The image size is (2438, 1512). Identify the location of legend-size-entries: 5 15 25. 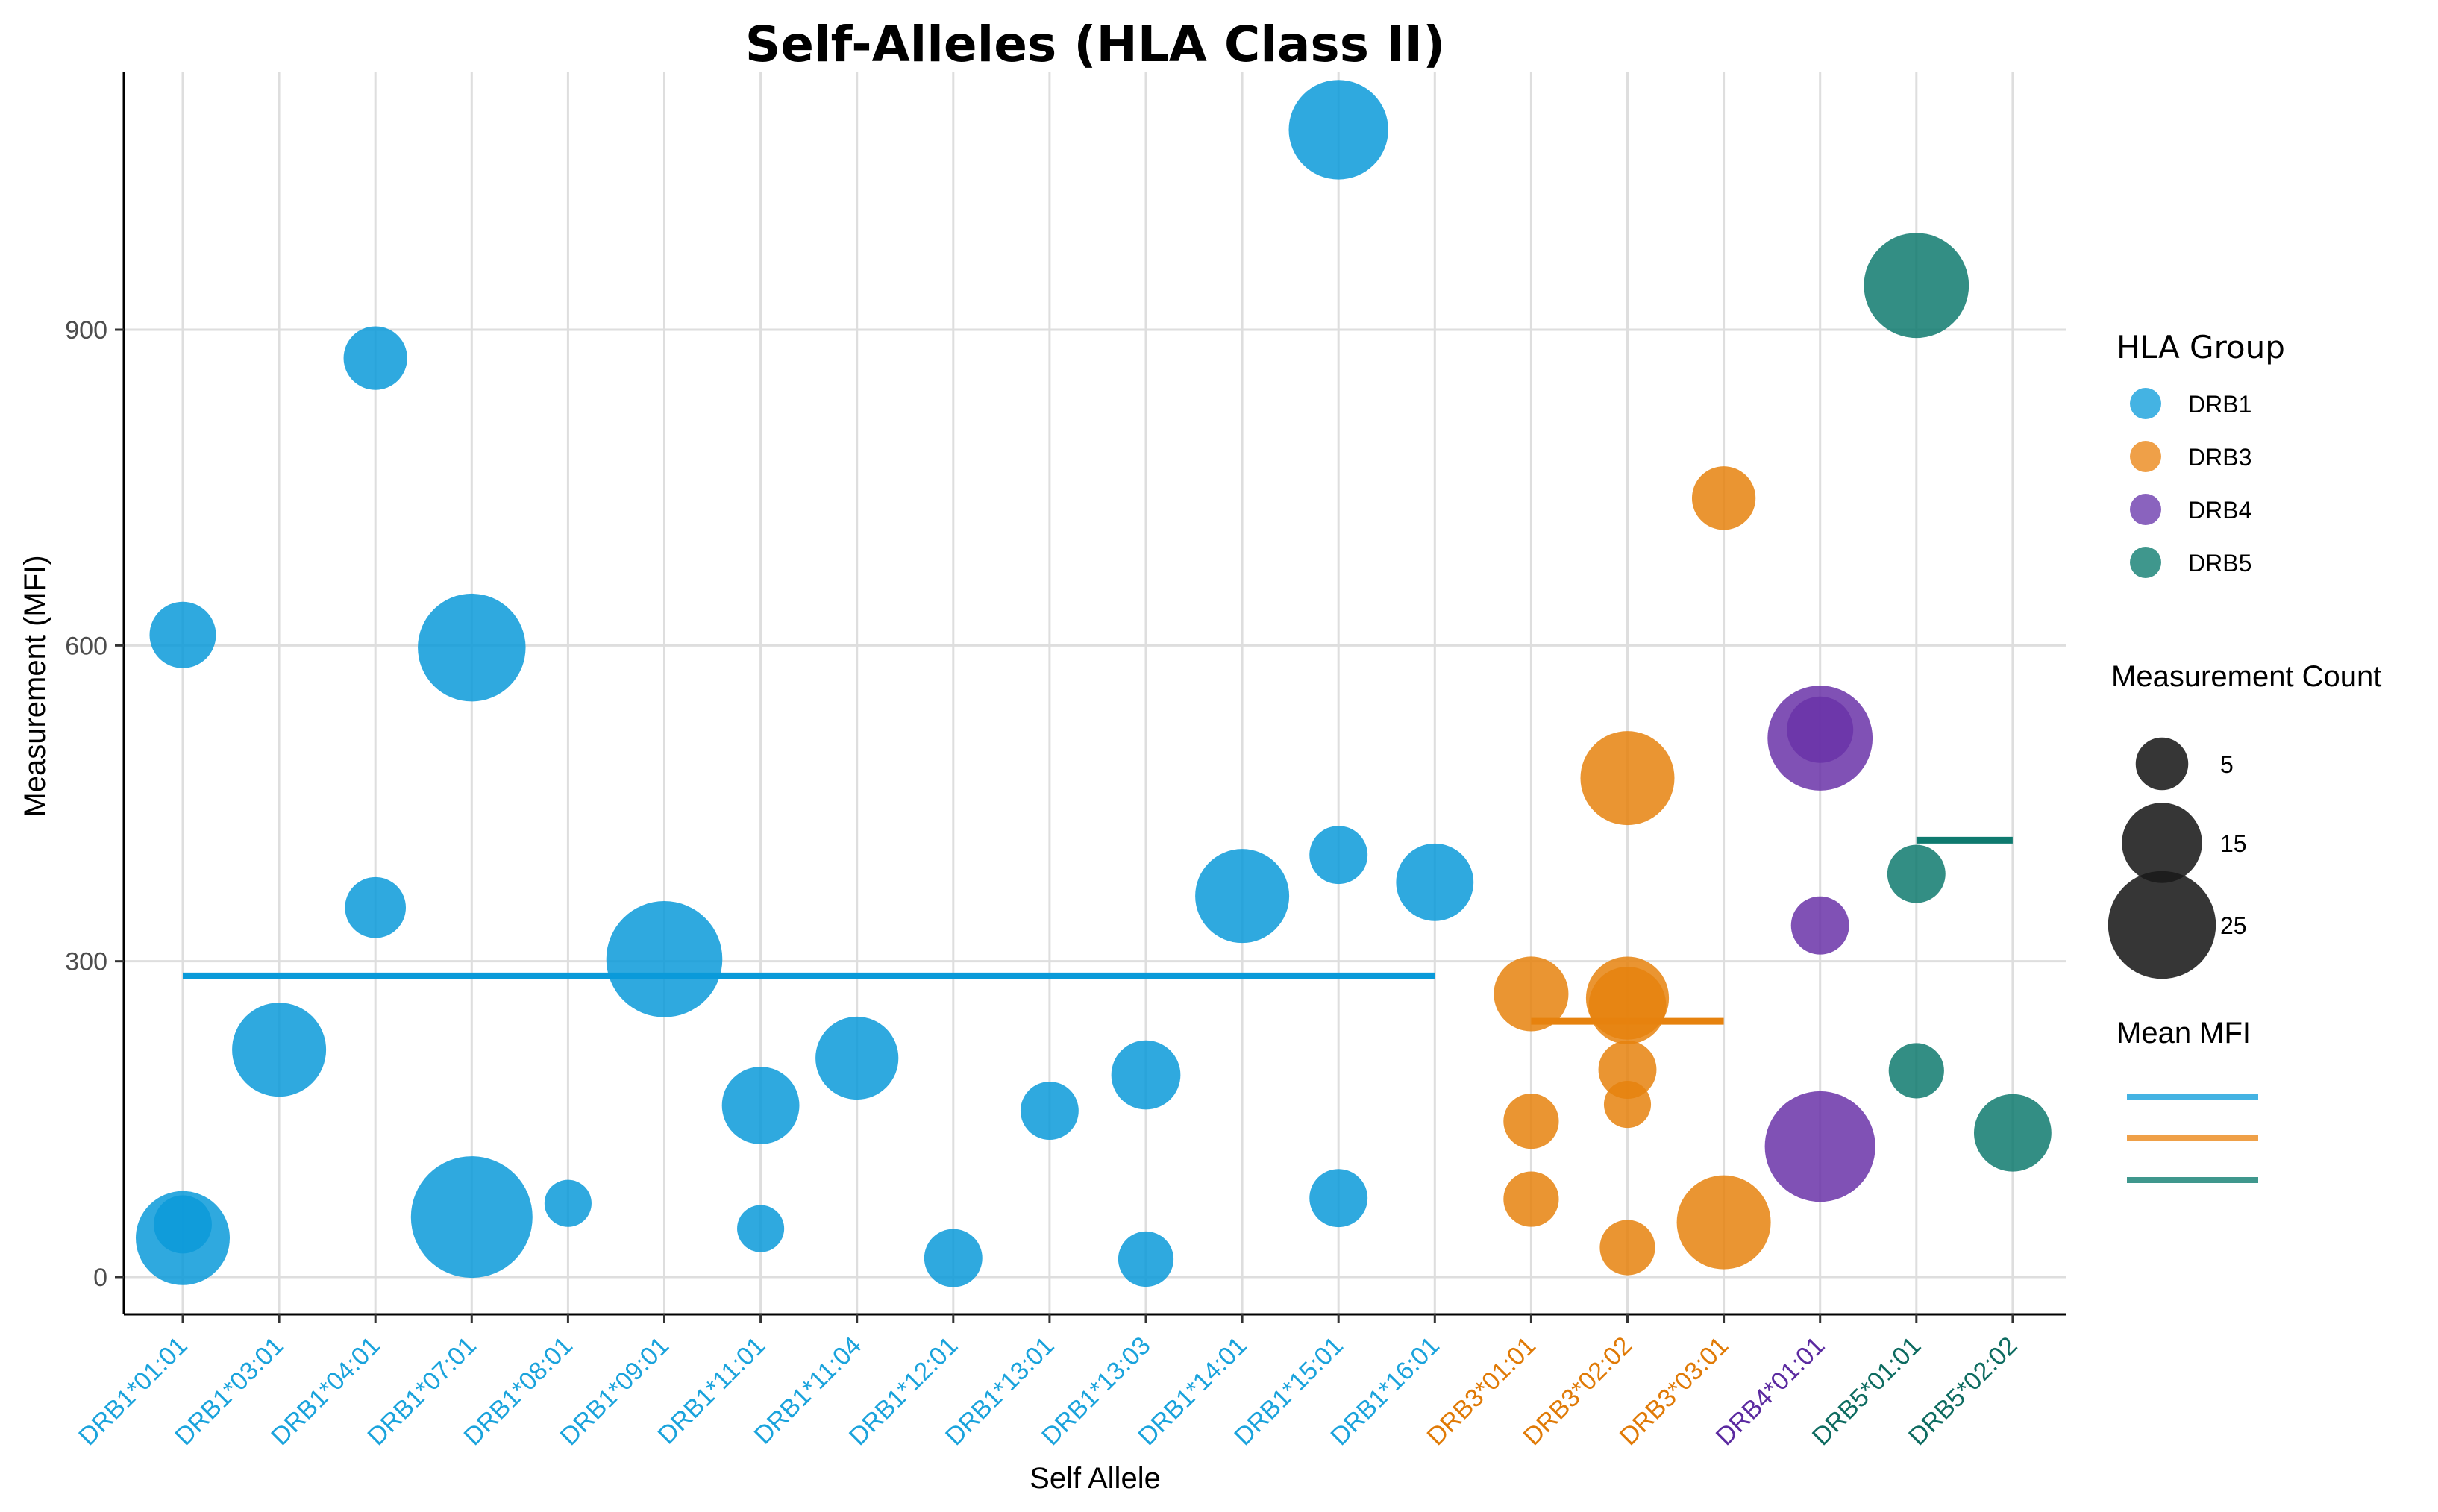
(2177, 858).